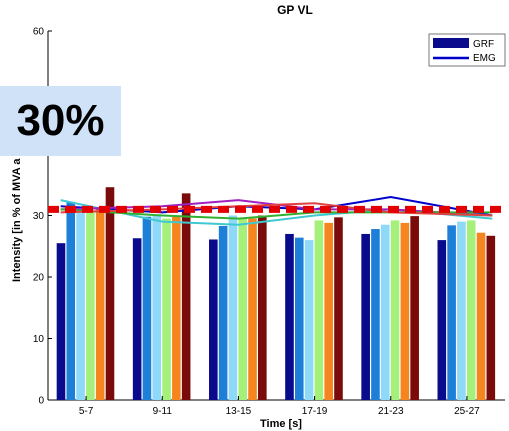  Describe the element at coordinates (60, 121) in the screenshot. I see `callout-label: 30%` at that location.